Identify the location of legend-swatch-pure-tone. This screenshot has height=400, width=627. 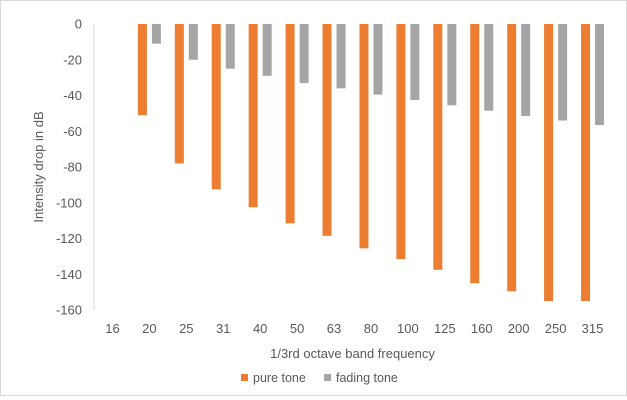
(244, 377).